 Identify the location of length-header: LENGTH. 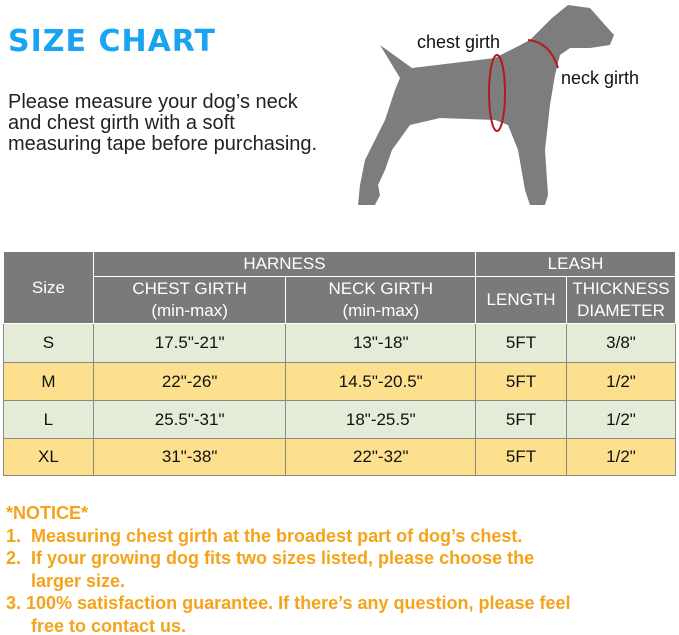
(521, 300).